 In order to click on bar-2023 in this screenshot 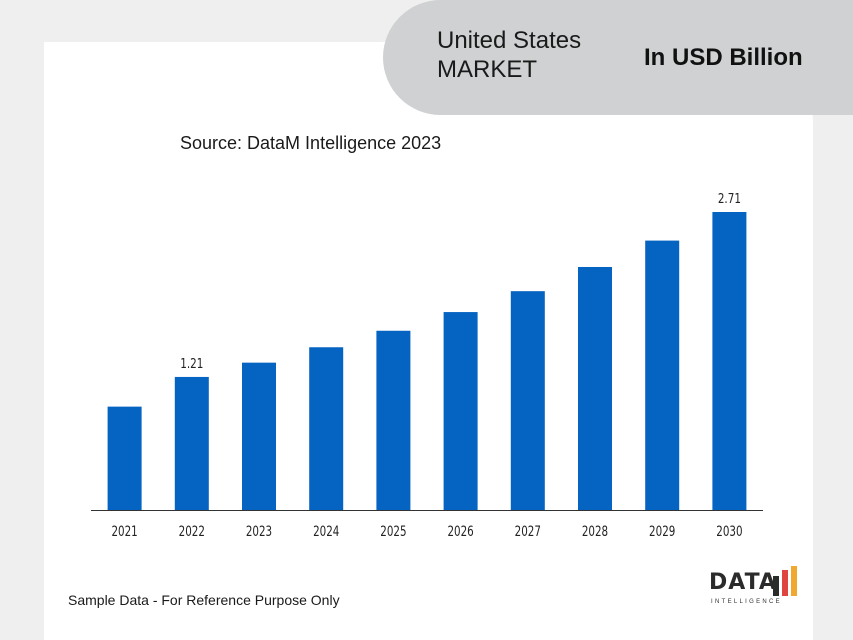, I will do `click(259, 436)`.